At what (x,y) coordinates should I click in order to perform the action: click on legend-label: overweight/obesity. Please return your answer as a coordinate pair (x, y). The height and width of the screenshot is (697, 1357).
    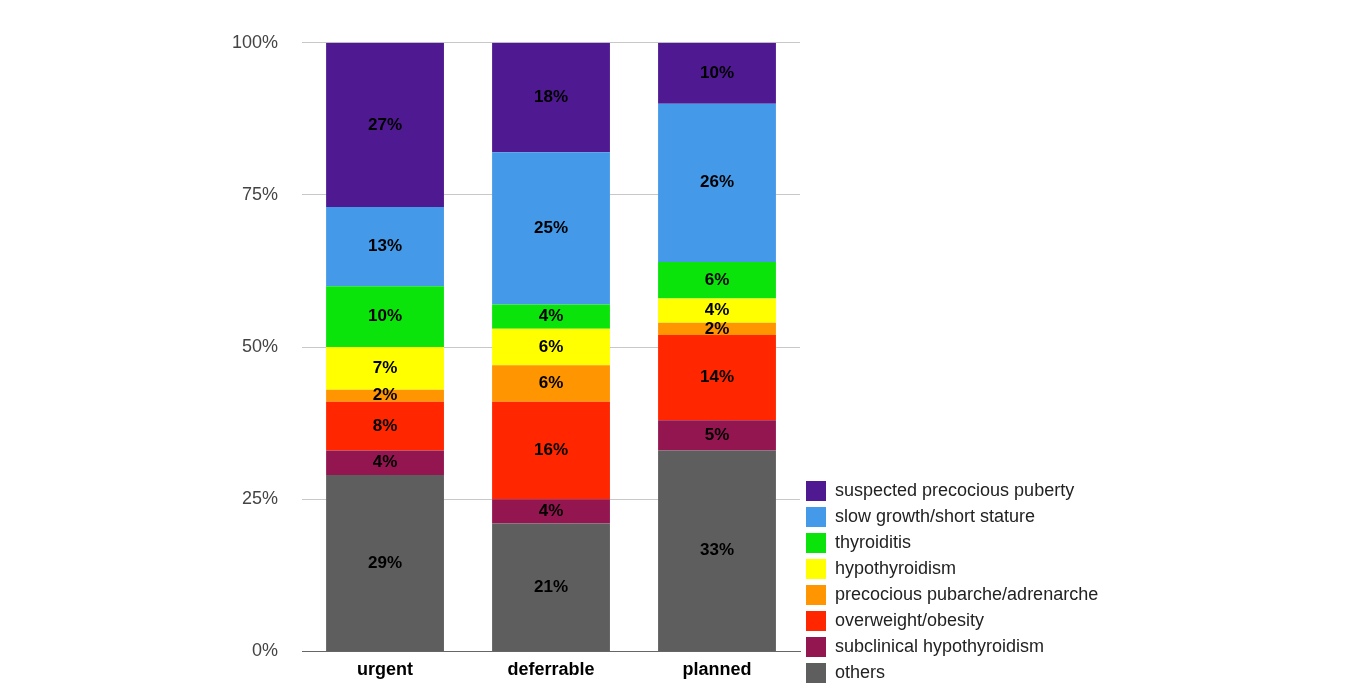
    Looking at the image, I should click on (910, 619).